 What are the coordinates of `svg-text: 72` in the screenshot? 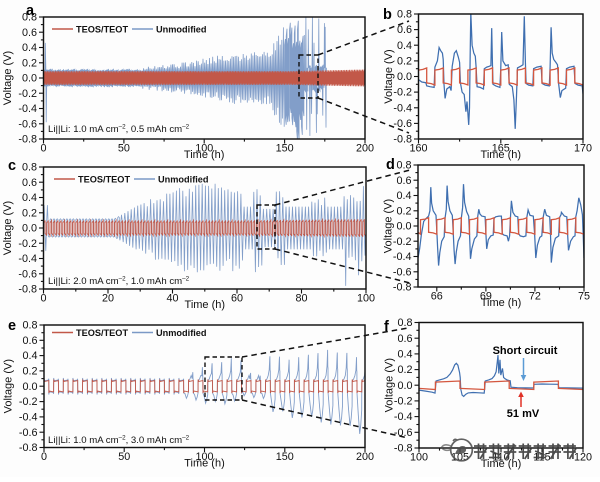 It's located at (535, 297).